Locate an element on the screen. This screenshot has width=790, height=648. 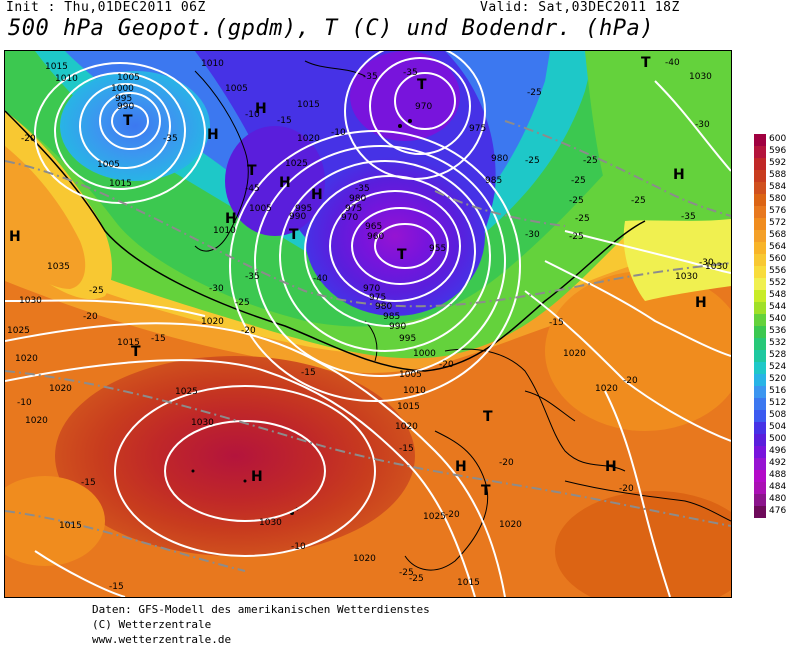
isobar-1005-sw-greenland: 1005 is located at coordinates (260, 209).